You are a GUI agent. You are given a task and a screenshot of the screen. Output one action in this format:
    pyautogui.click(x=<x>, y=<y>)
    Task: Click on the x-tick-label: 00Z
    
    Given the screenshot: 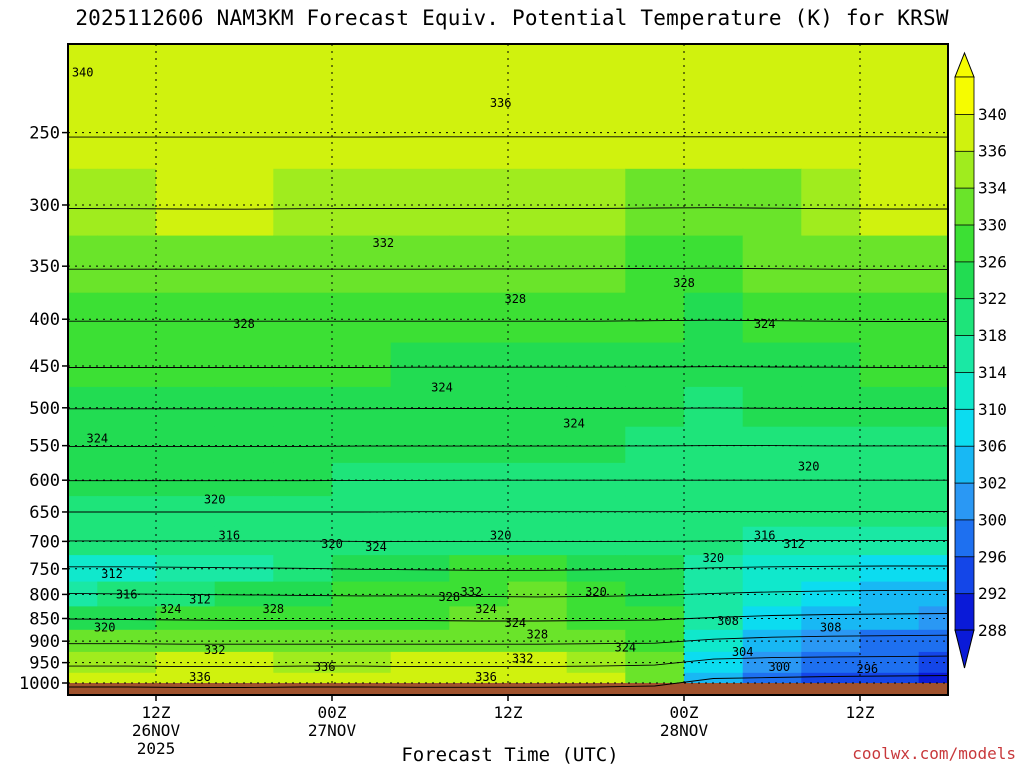 What is the action you would take?
    pyautogui.click(x=684, y=712)
    